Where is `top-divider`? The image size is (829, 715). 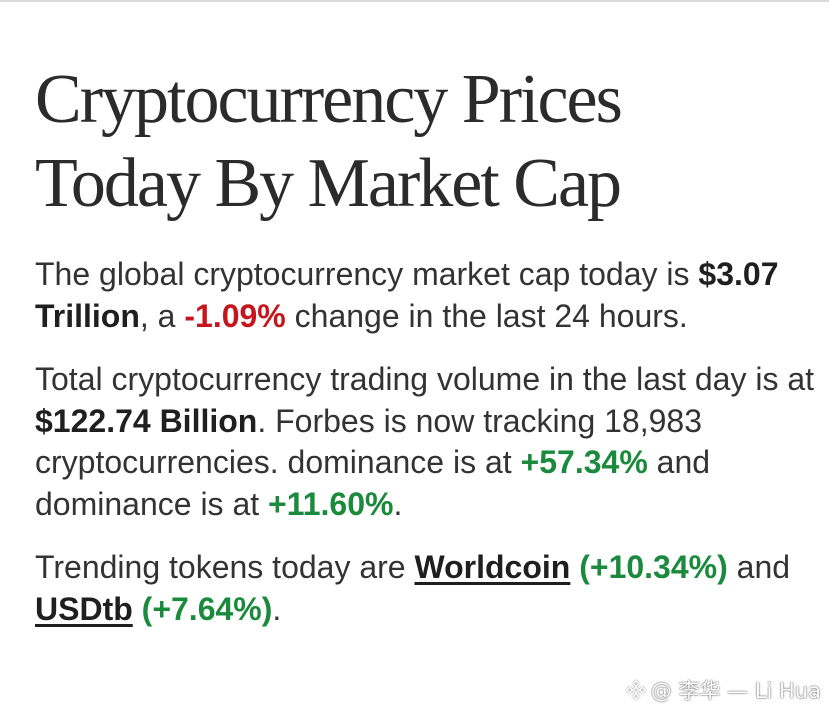
top-divider is located at coordinates (414, 1).